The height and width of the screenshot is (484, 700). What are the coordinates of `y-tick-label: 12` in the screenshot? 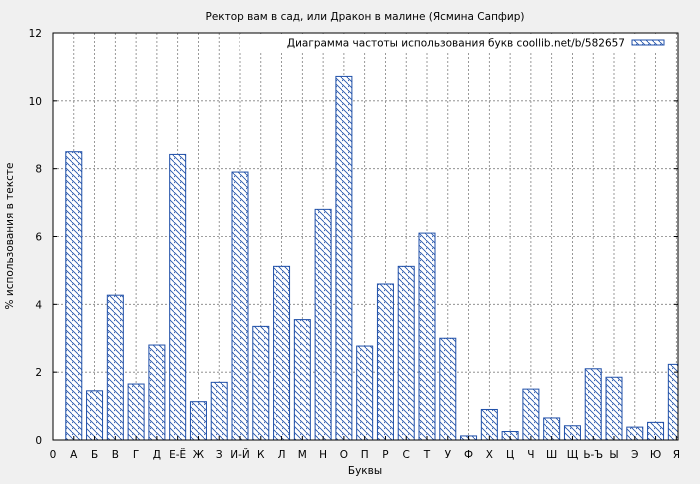 It's located at (35, 34).